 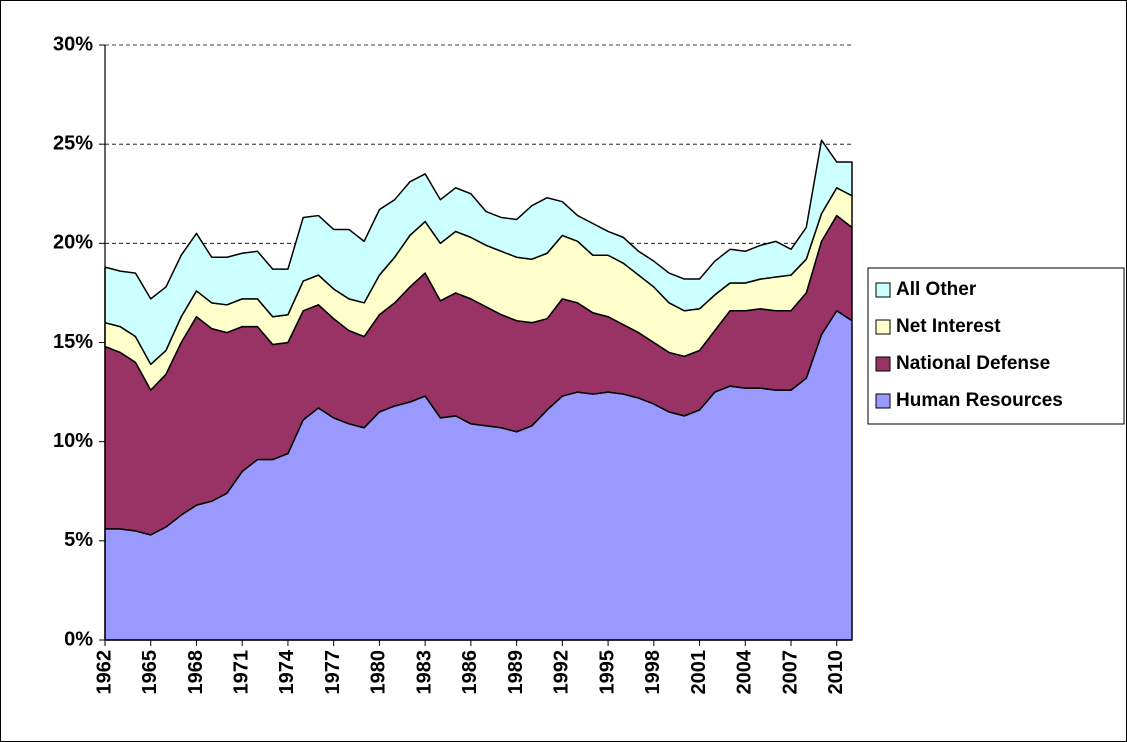 What do you see at coordinates (78, 639) in the screenshot?
I see `y-tick-label: 0%` at bounding box center [78, 639].